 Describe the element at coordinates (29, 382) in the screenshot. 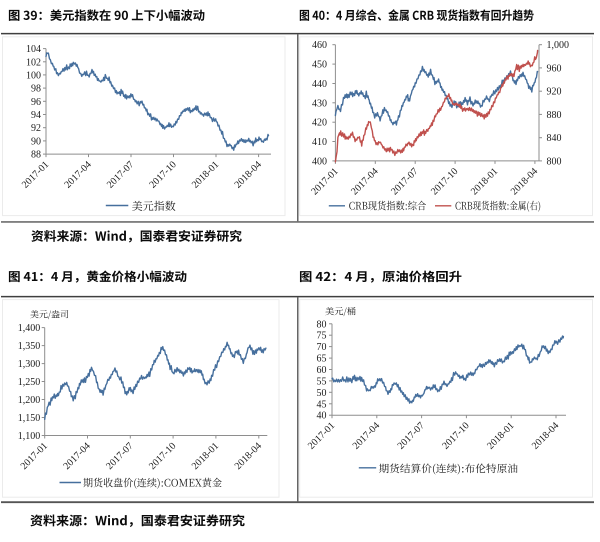

I see `svg-text: 1,250` at that location.